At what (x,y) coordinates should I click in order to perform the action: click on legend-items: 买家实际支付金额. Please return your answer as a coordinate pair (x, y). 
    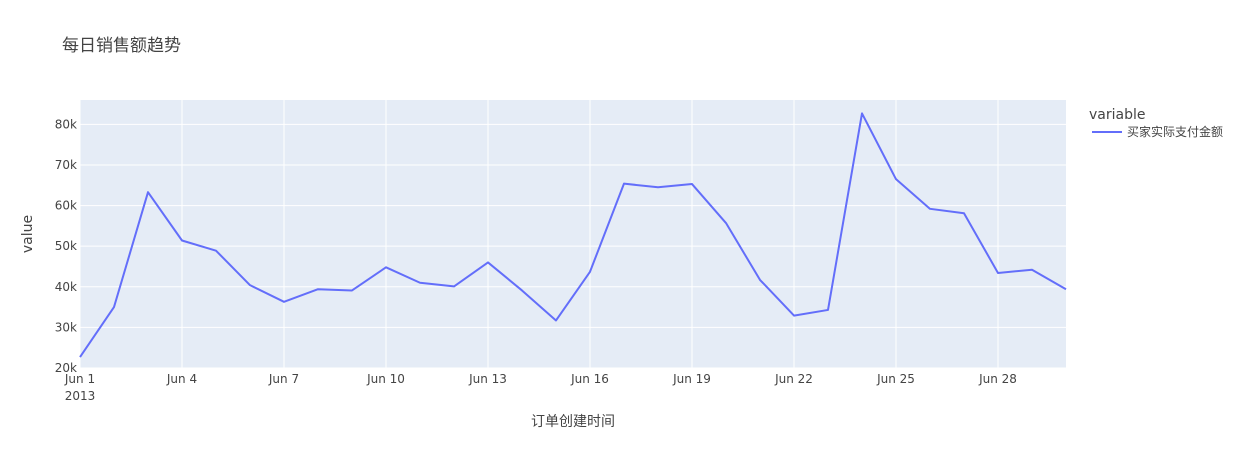
    Looking at the image, I should click on (1157, 131).